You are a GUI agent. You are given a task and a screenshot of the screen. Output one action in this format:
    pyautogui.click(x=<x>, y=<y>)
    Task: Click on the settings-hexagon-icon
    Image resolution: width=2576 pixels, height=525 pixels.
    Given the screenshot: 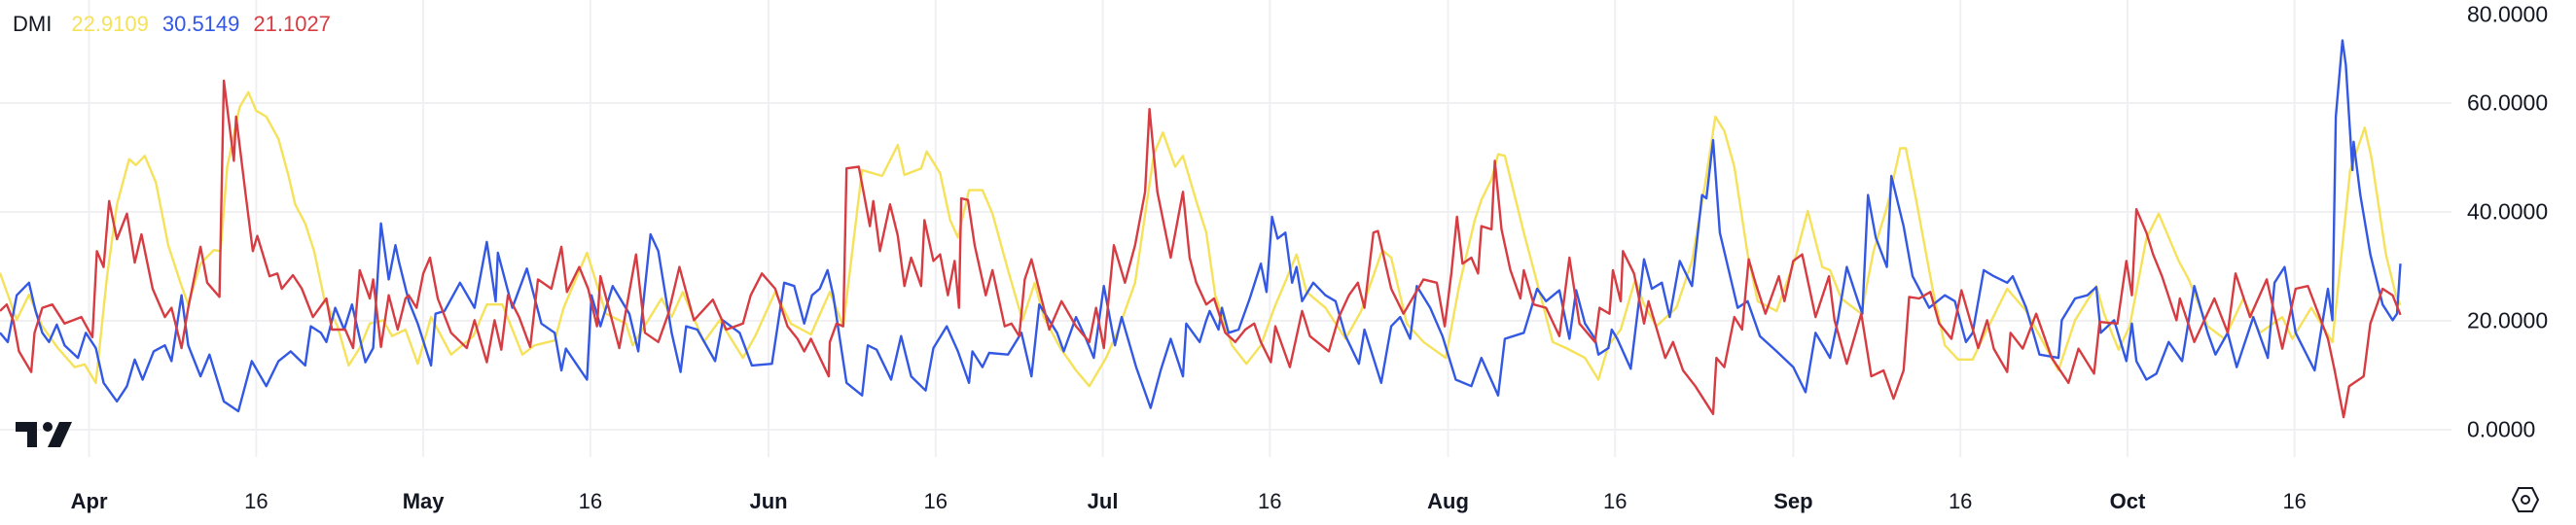 What is the action you would take?
    pyautogui.click(x=2525, y=499)
    